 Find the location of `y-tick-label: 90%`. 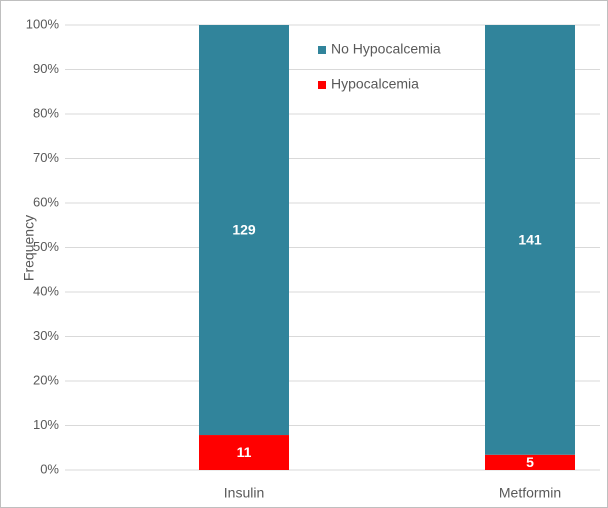

y-tick-label: 90% is located at coordinates (46, 68).